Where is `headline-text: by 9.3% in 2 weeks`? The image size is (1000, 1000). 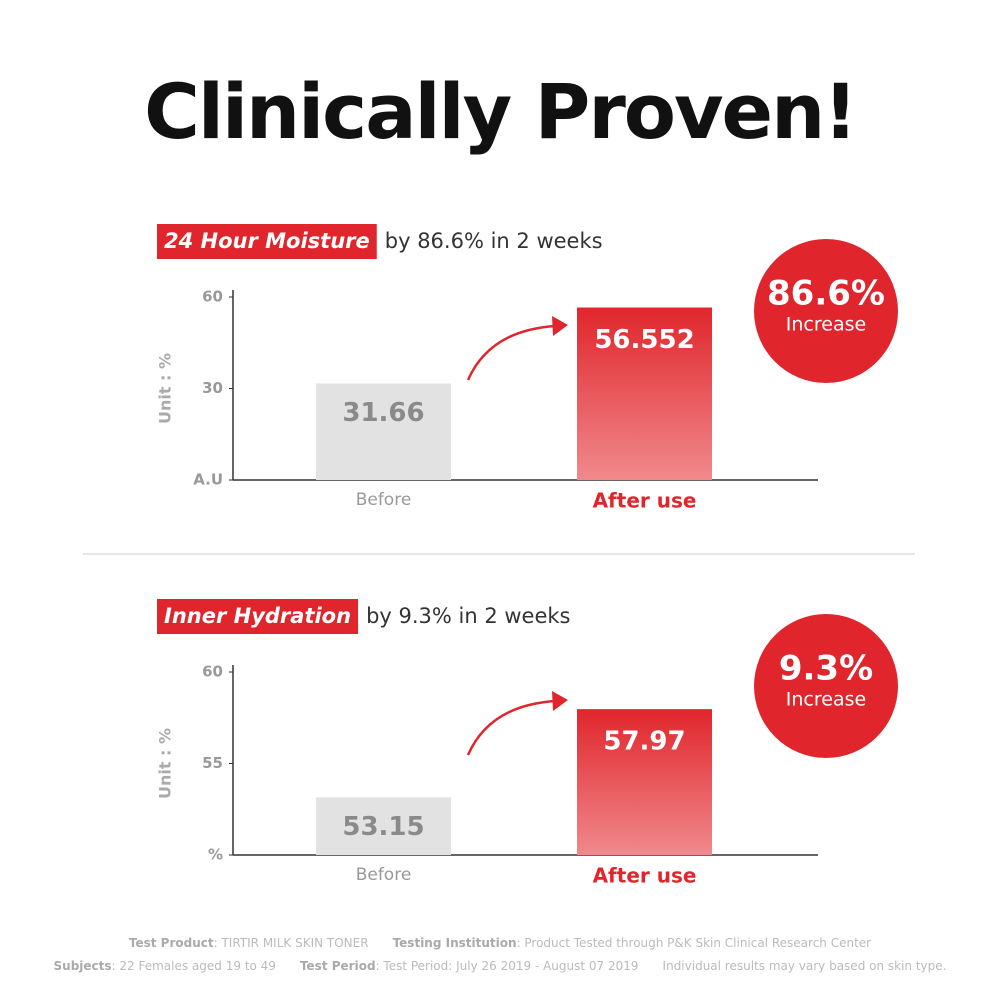
headline-text: by 9.3% in 2 weeks is located at coordinates (468, 616).